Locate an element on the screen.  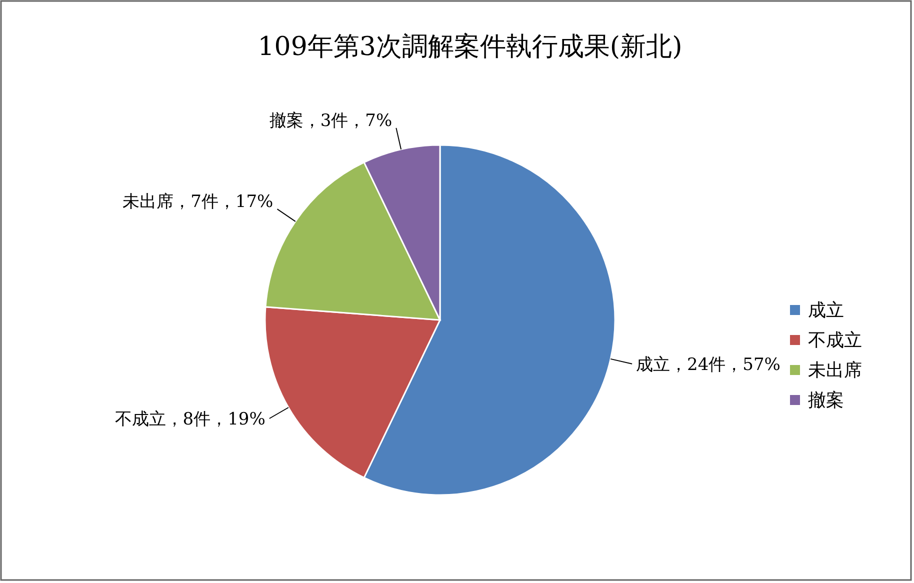
data-label: 不成立，8件，19% is located at coordinates (190, 420).